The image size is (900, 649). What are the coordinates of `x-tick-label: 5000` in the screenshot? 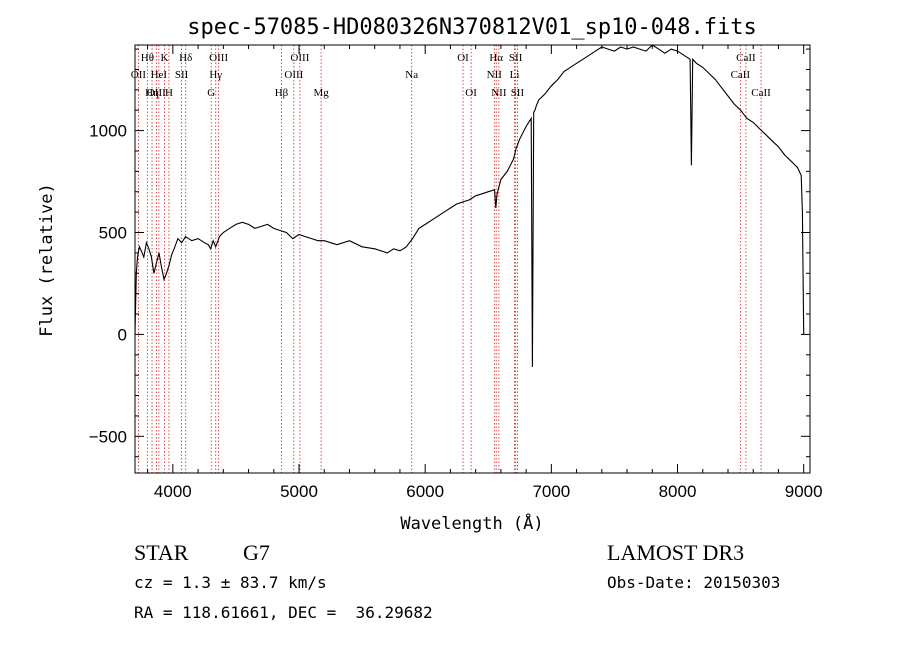 It's located at (299, 491).